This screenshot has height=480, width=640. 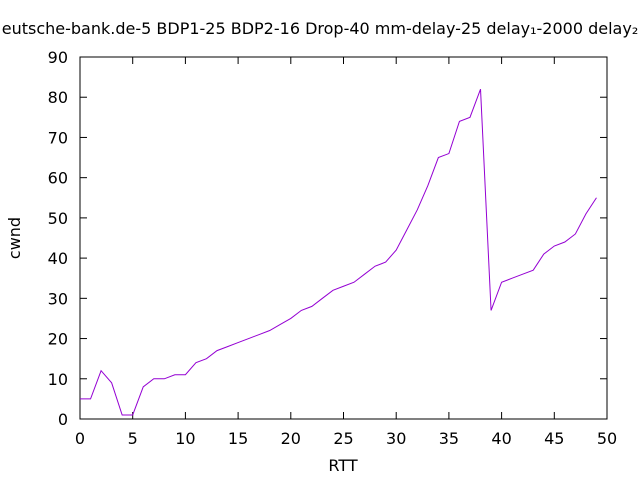 I want to click on y-tick-label: 70, so click(x=58, y=137).